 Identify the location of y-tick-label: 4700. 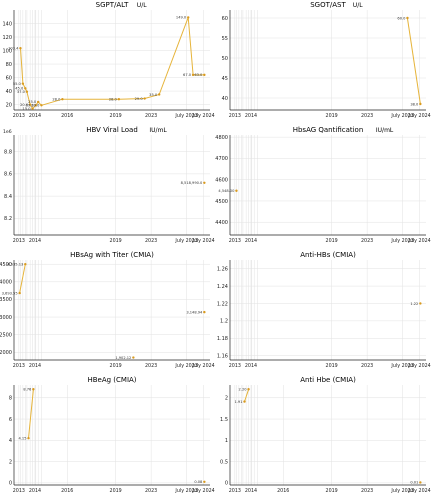
(221, 159).